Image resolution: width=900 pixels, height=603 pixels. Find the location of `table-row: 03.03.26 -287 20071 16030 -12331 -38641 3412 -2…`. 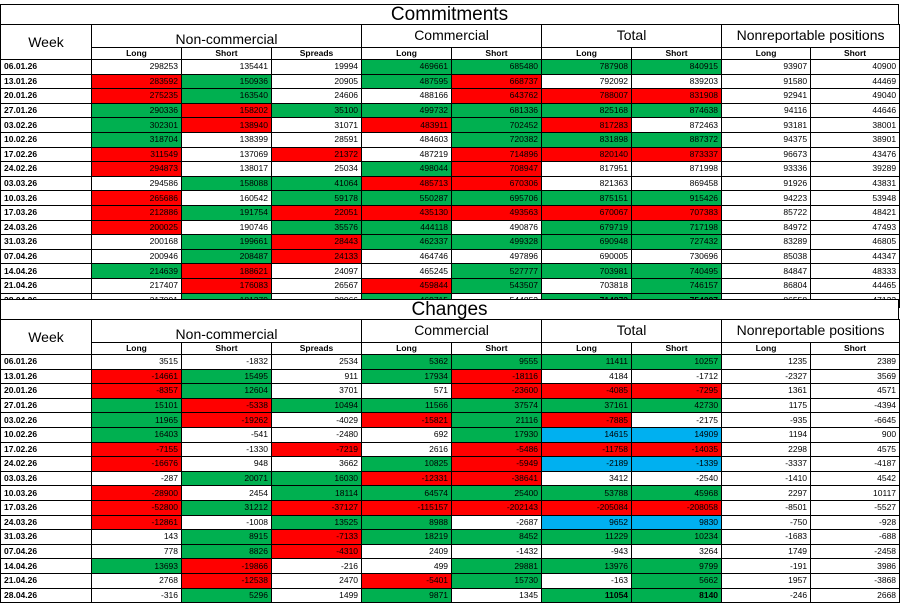

table-row: 03.03.26 -287 20071 16030 -12331 -38641 3412 -2… is located at coordinates (450, 478).